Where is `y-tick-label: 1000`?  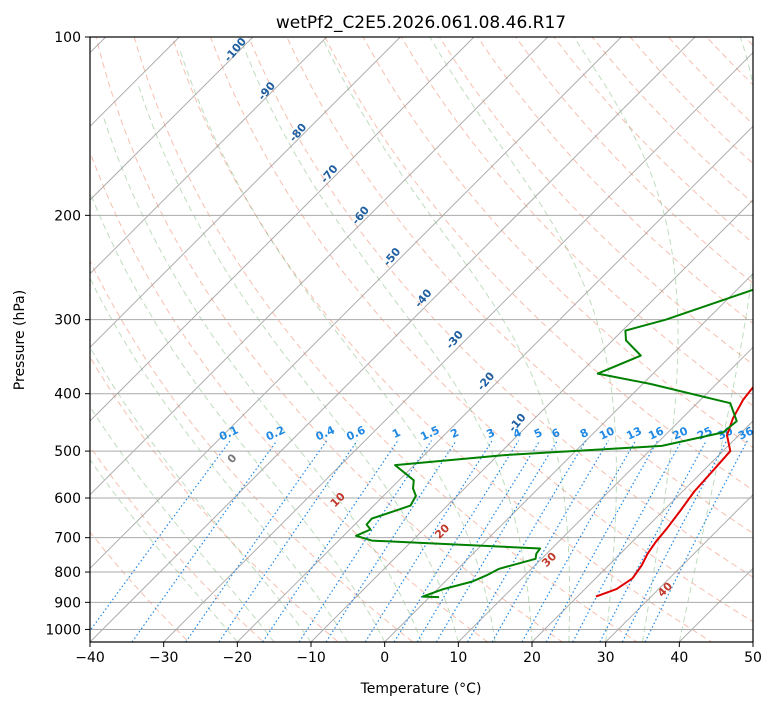 y-tick-label: 1000 is located at coordinates (63, 630).